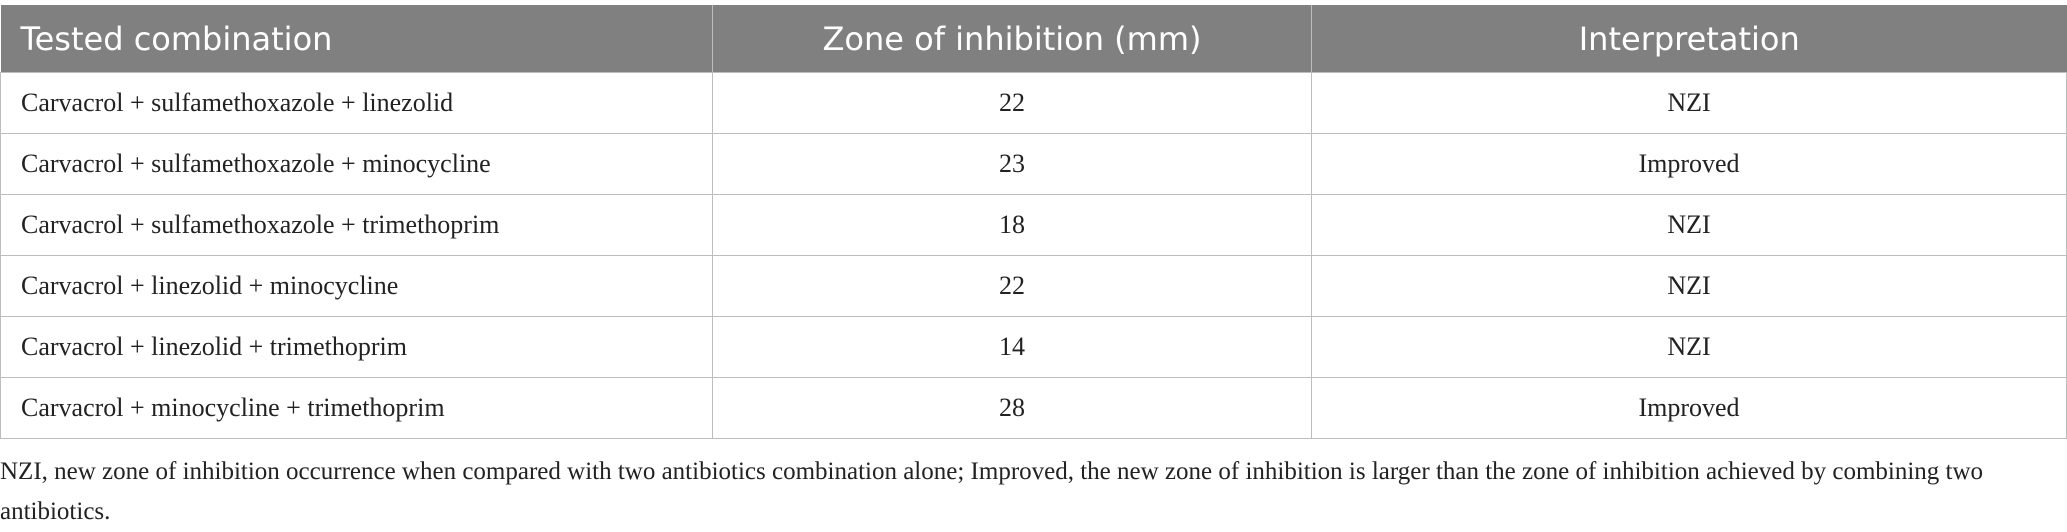 The image size is (2067, 532). What do you see at coordinates (1012, 164) in the screenshot?
I see `table-cell: 23` at bounding box center [1012, 164].